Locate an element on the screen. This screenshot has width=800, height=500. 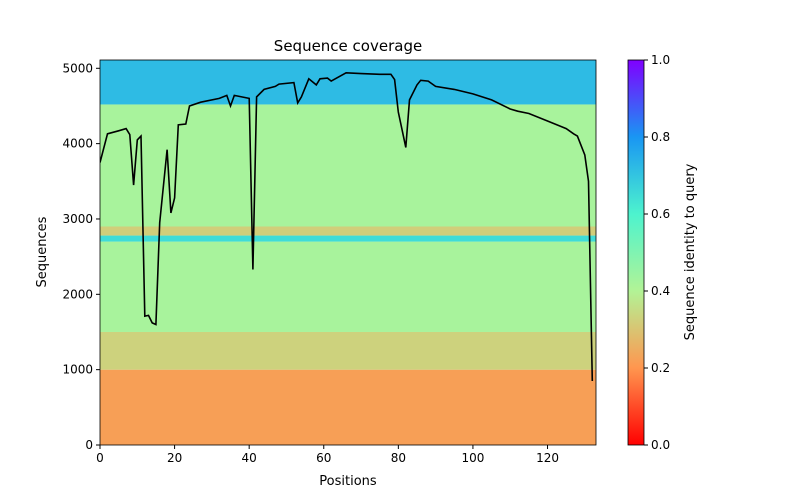
colorbar is located at coordinates (636, 252).